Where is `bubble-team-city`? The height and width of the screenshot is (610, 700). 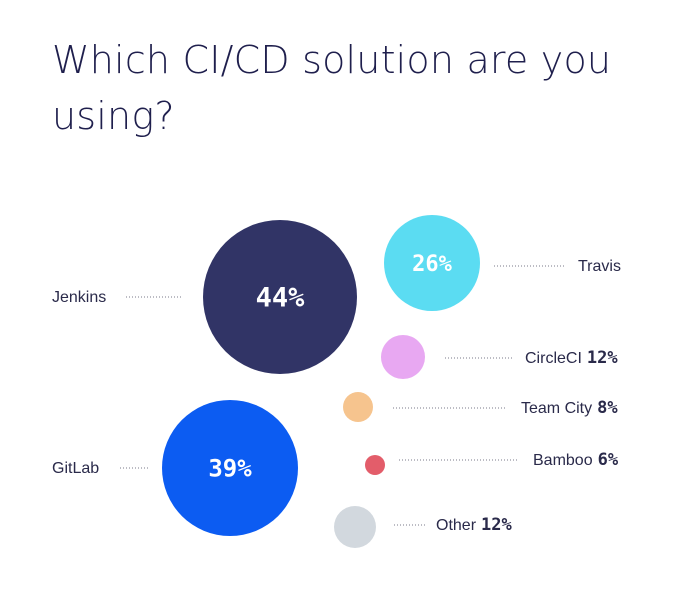 bubble-team-city is located at coordinates (358, 407).